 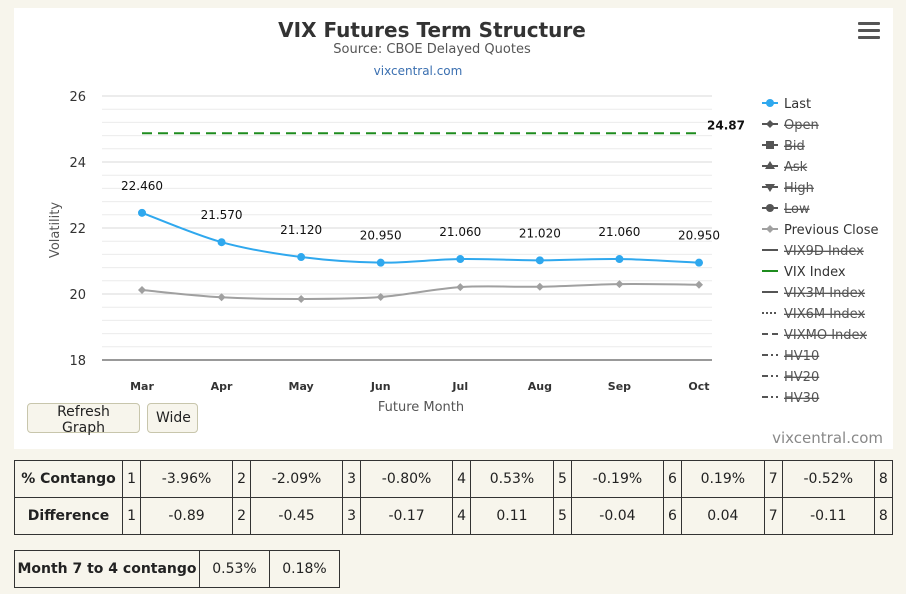 What do you see at coordinates (187, 516) in the screenshot?
I see `table-cell: -0.89` at bounding box center [187, 516].